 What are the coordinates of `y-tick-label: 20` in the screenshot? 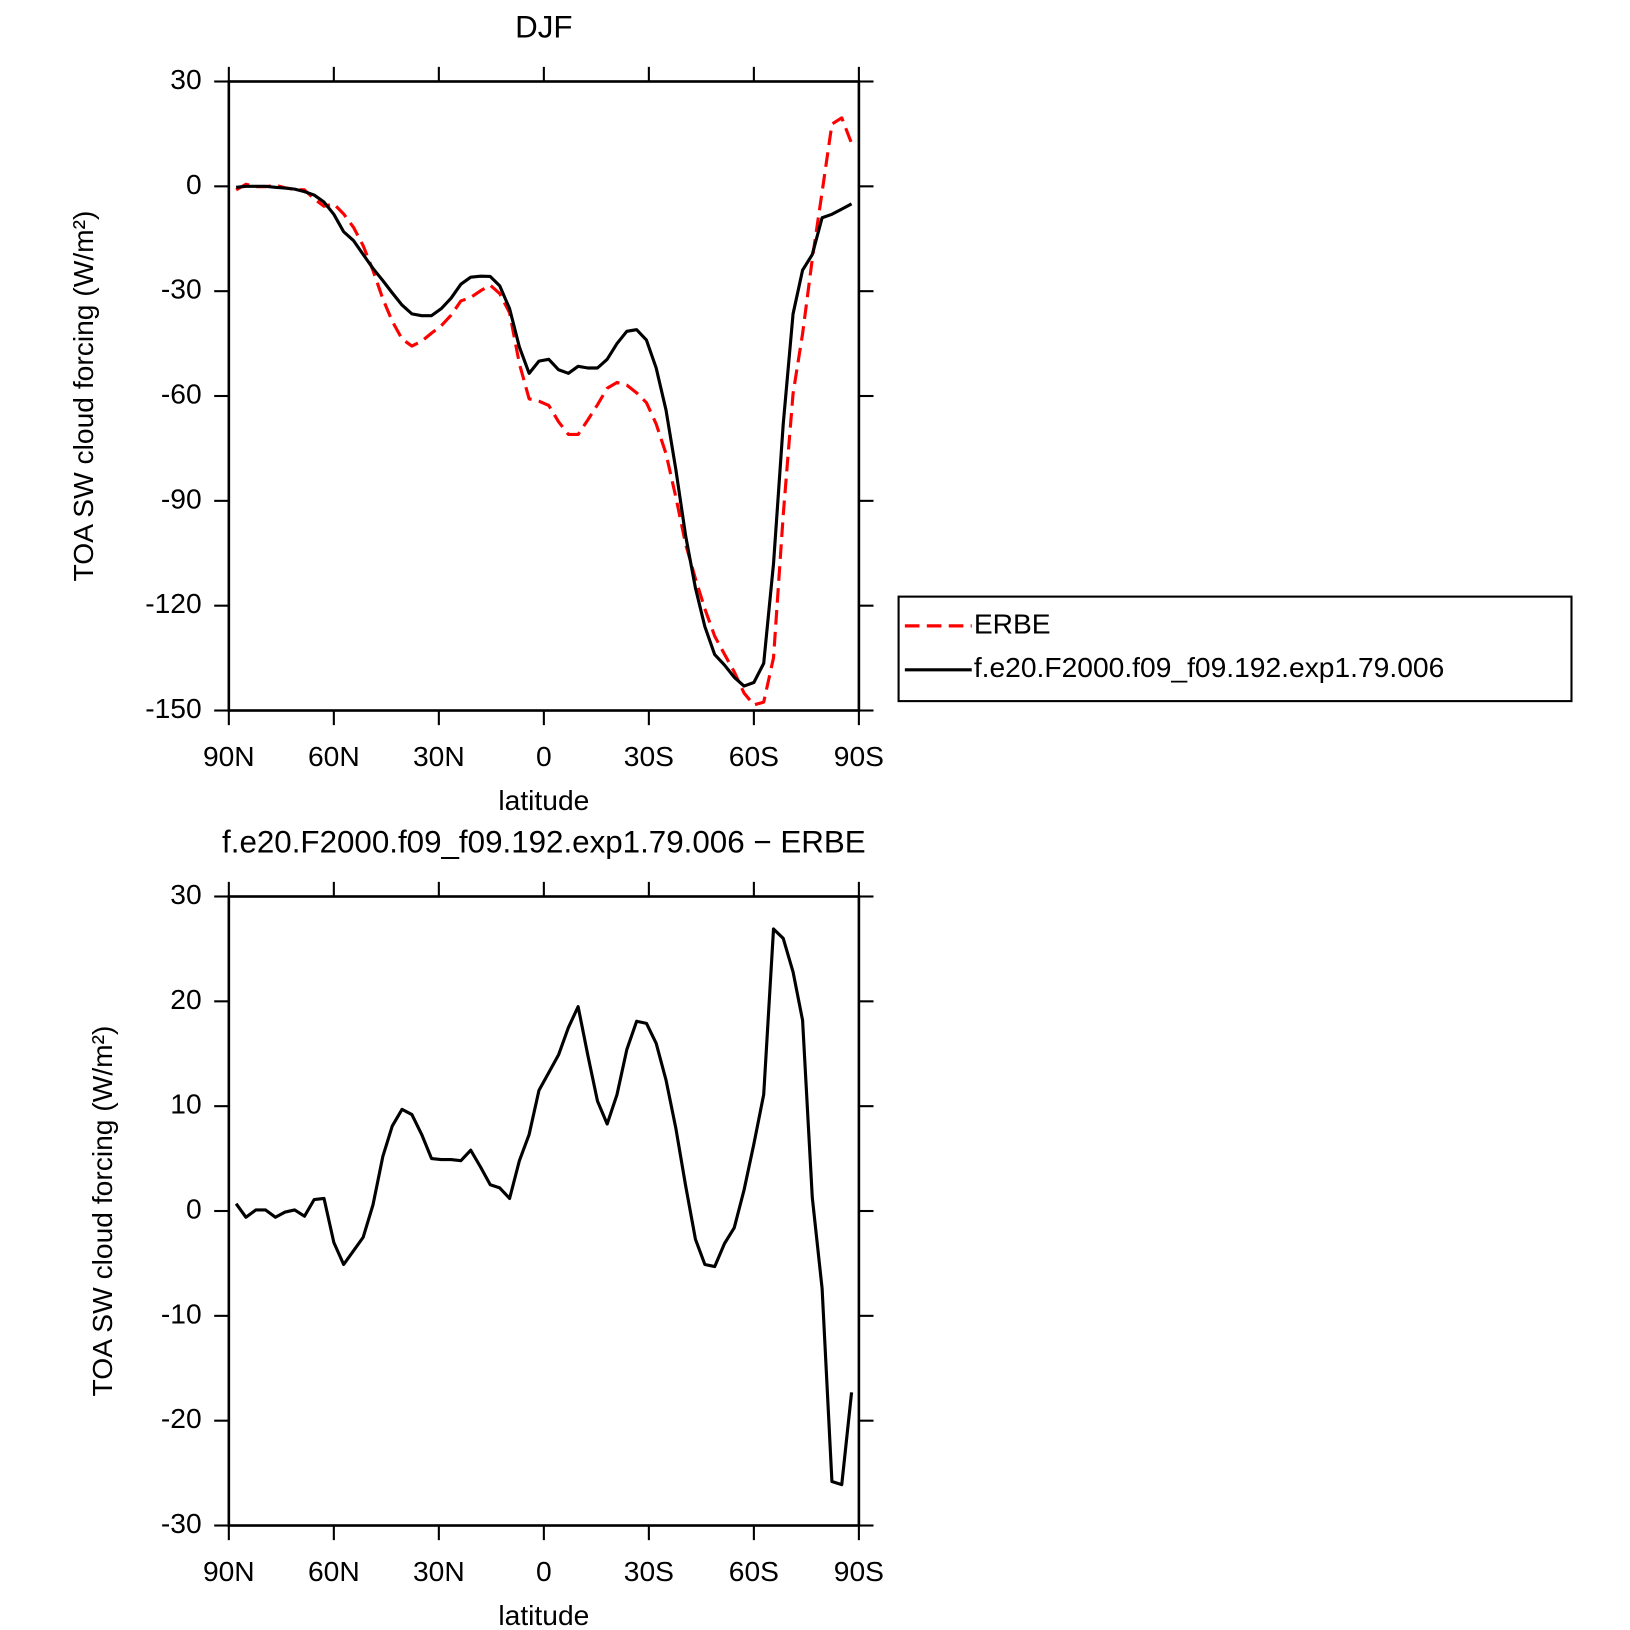 It's located at (185, 999).